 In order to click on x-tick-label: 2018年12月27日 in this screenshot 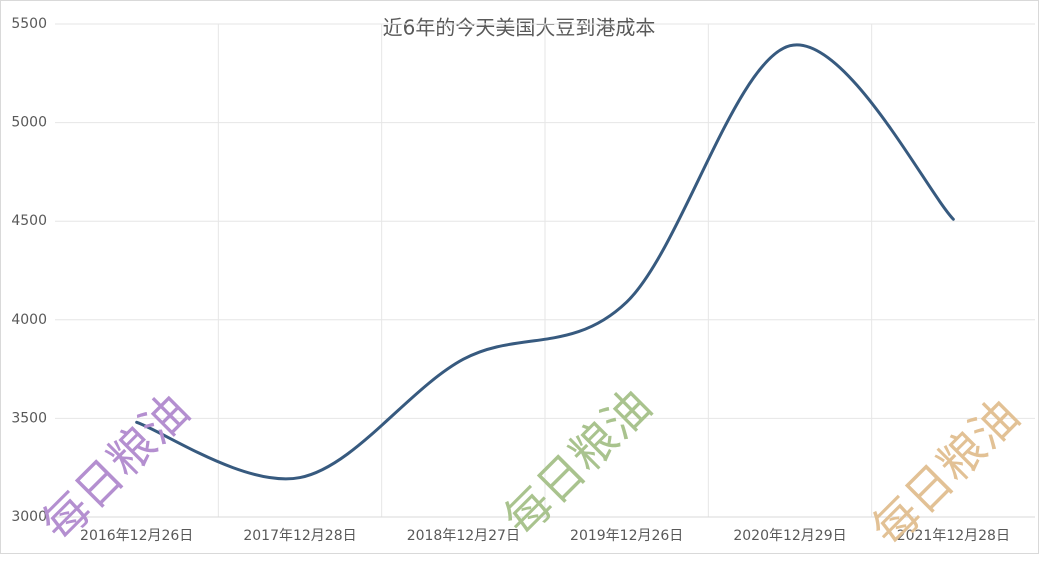, I will do `click(463, 536)`.